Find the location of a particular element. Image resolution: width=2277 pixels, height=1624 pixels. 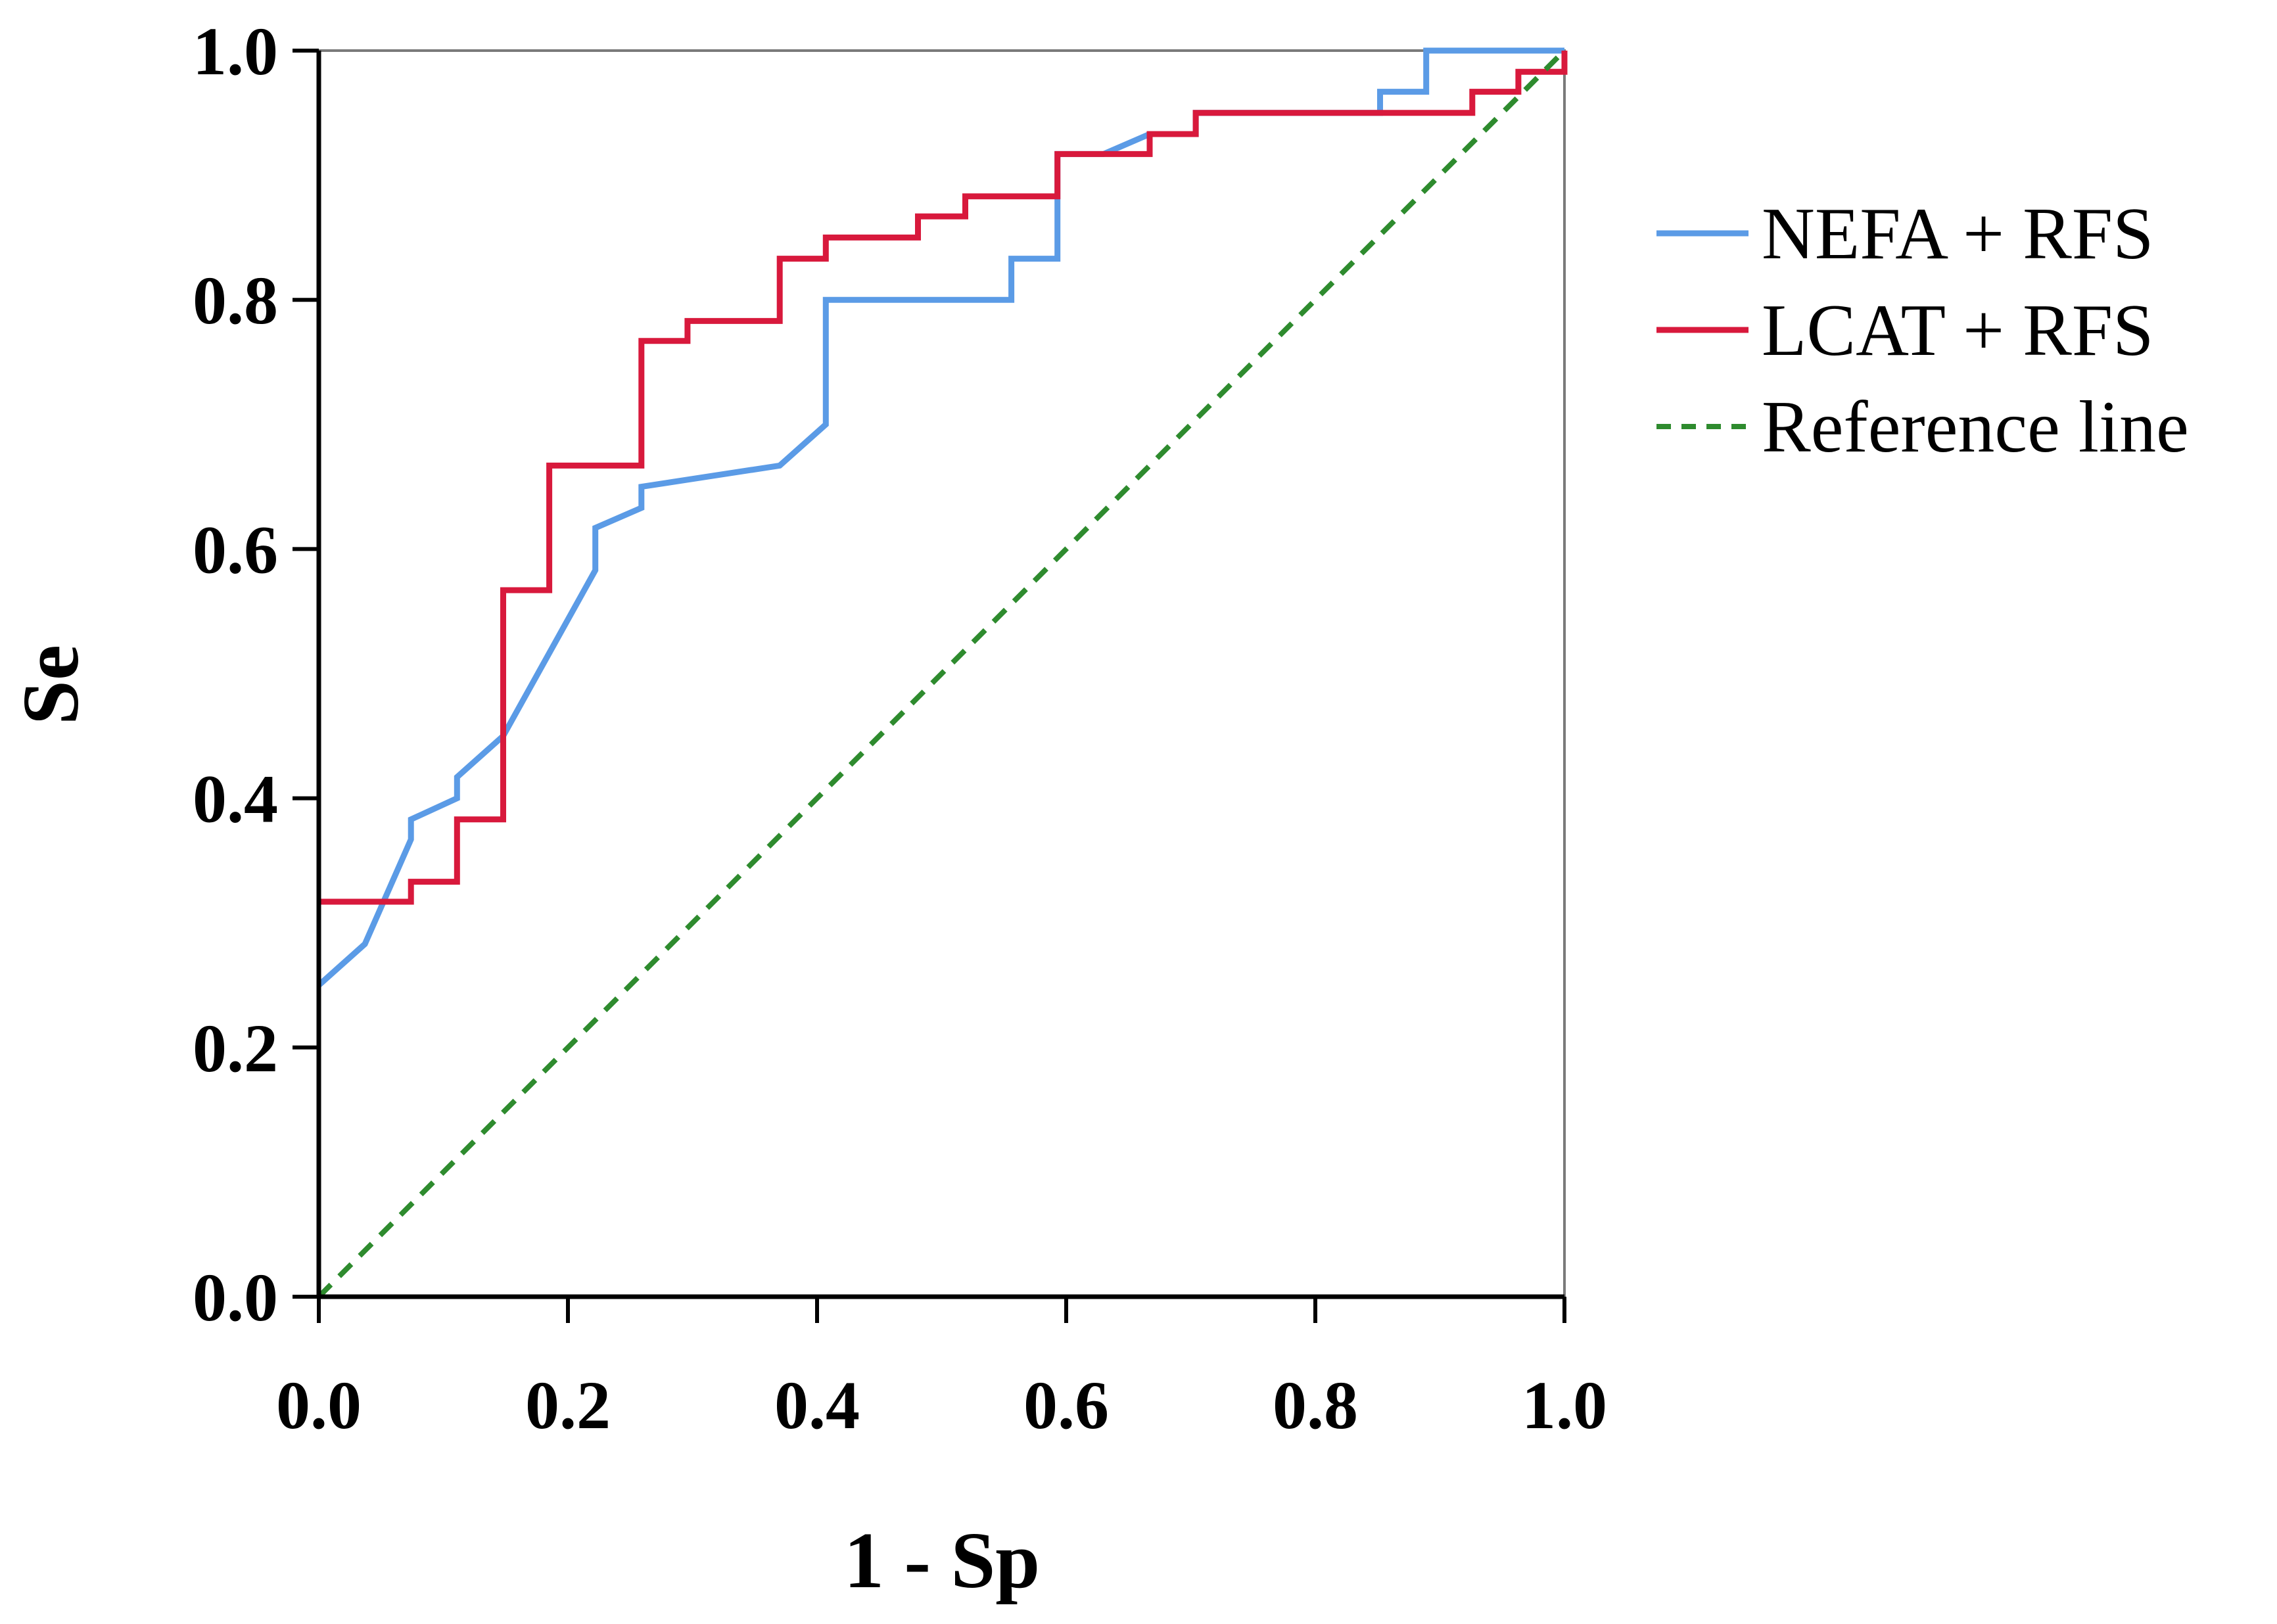

legend-label: LCAT + RFS is located at coordinates (1957, 331).